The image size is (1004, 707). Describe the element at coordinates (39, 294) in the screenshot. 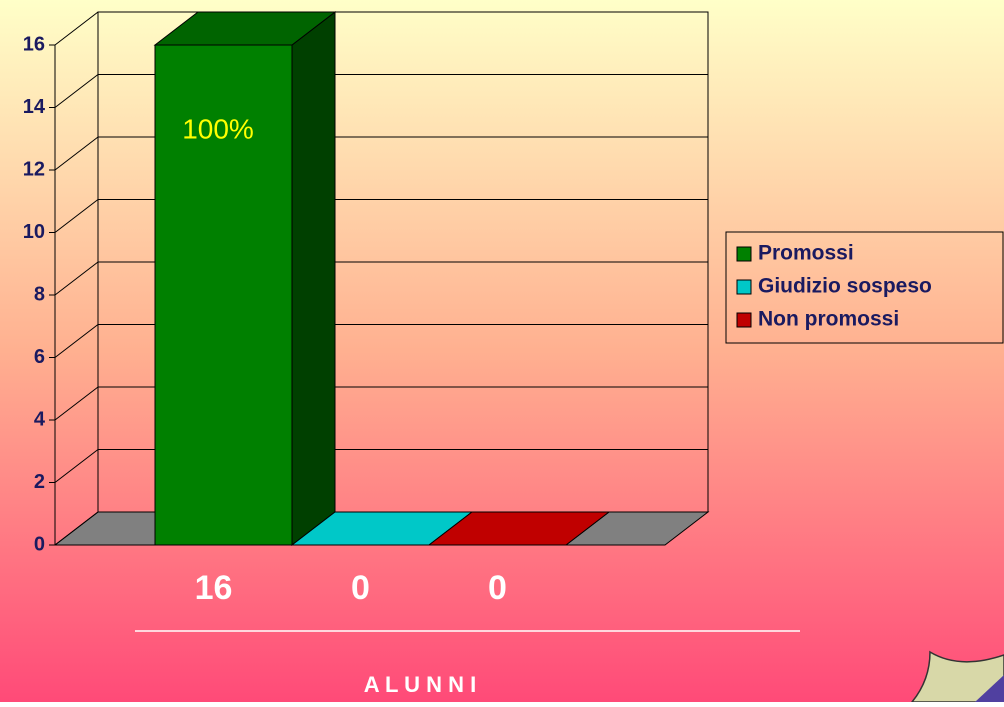

I see `y-tick-label: 8` at that location.